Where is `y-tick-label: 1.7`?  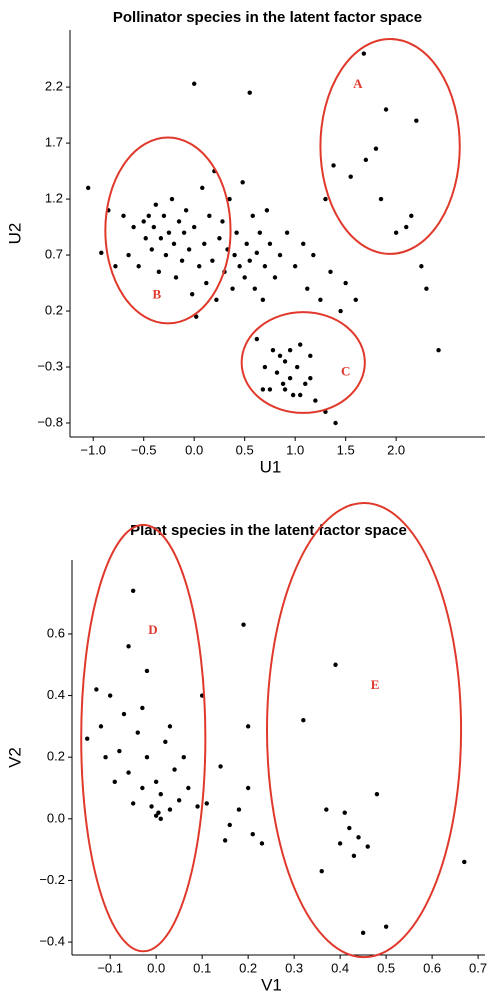 y-tick-label: 1.7 is located at coordinates (54, 142).